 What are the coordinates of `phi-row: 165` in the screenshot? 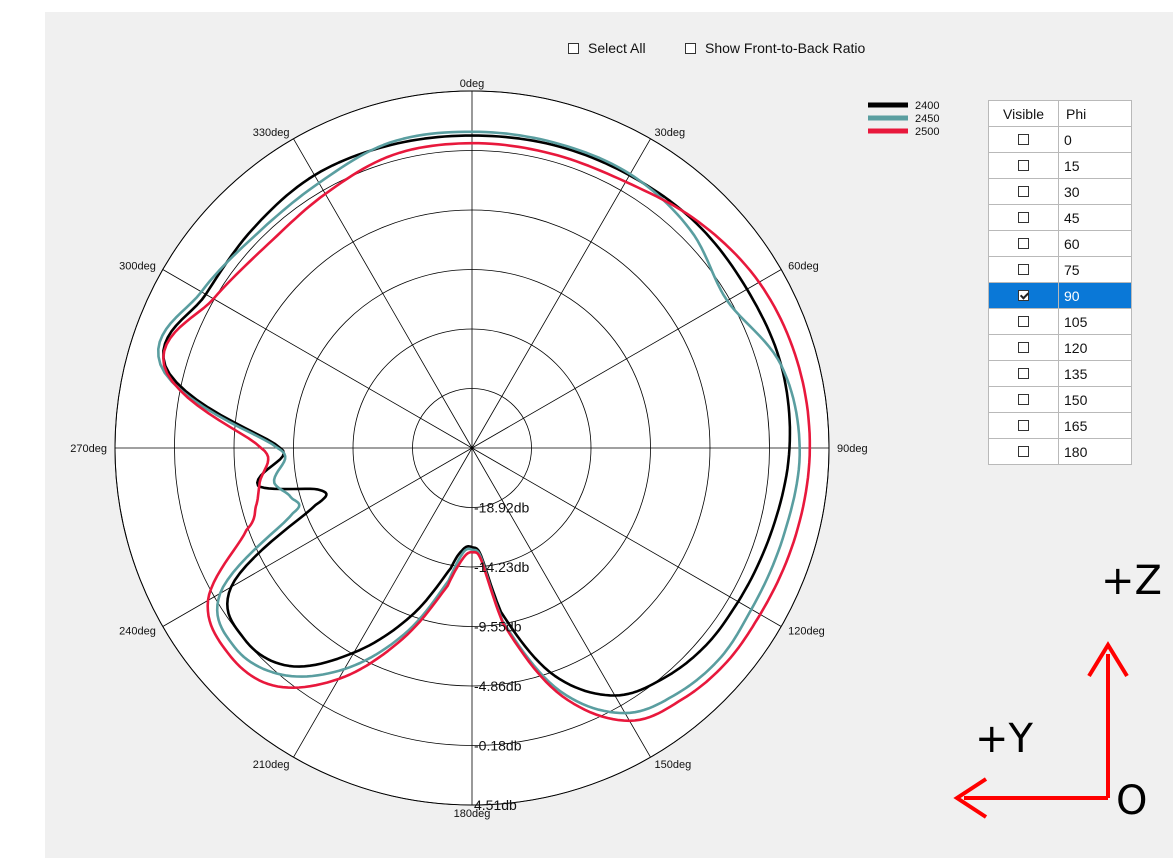 It's located at (1060, 425).